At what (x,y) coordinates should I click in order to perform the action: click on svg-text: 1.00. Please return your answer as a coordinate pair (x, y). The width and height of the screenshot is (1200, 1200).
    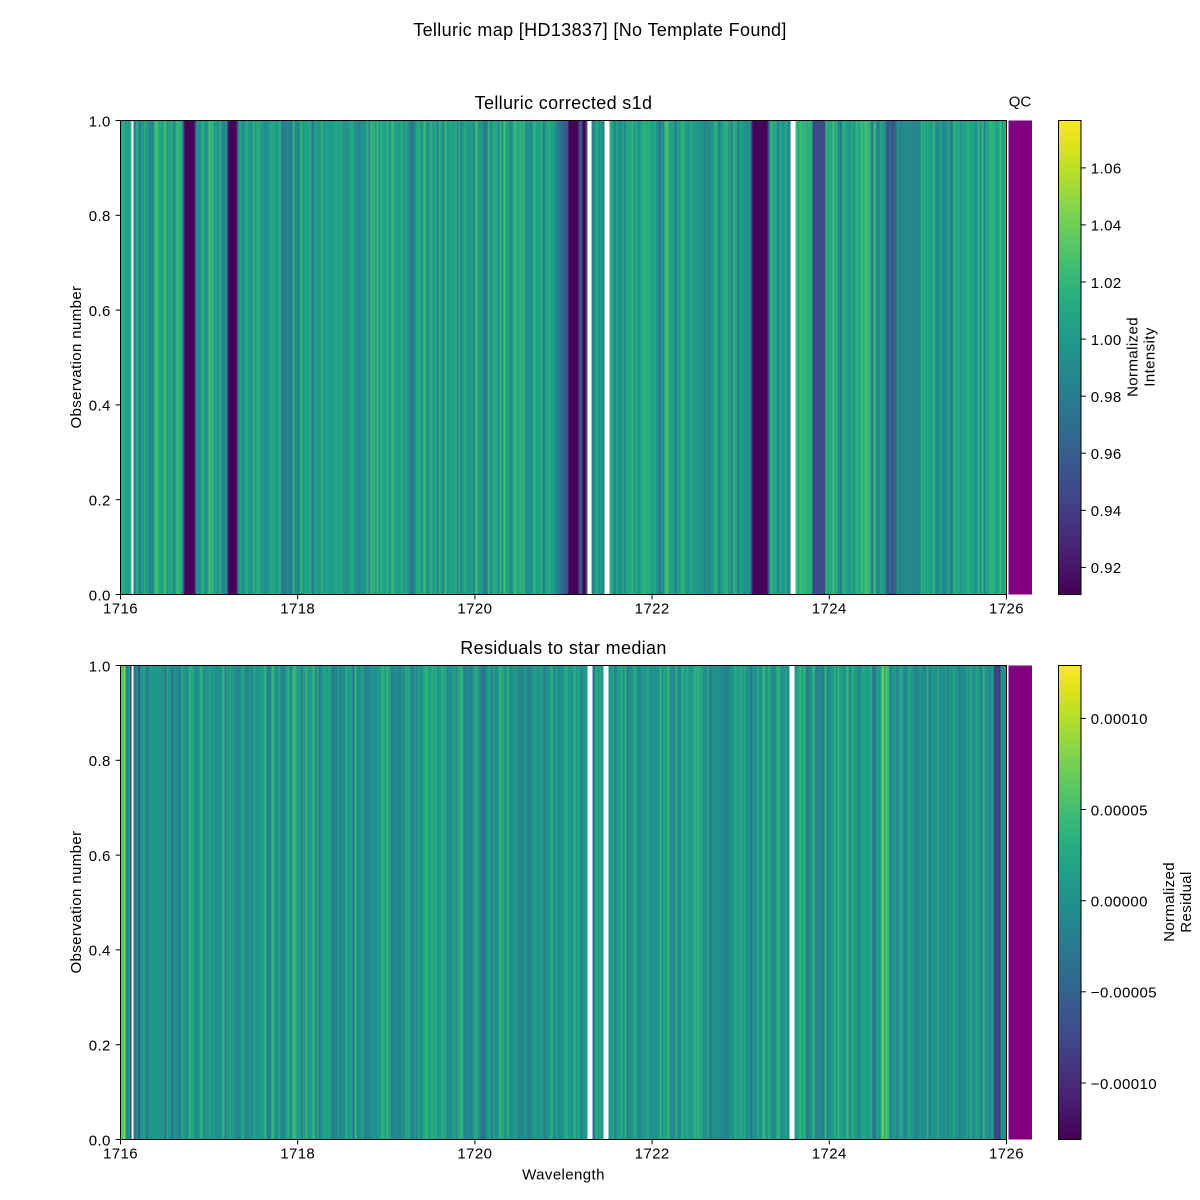
    Looking at the image, I should click on (1106, 340).